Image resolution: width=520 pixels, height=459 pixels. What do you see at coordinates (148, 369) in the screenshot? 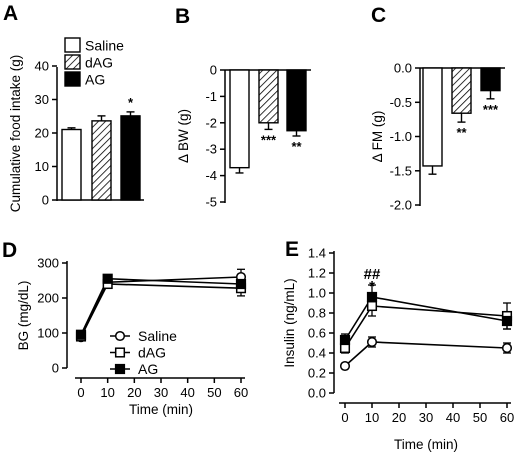
I see `panel-d-legend-label-ag: AG` at bounding box center [148, 369].